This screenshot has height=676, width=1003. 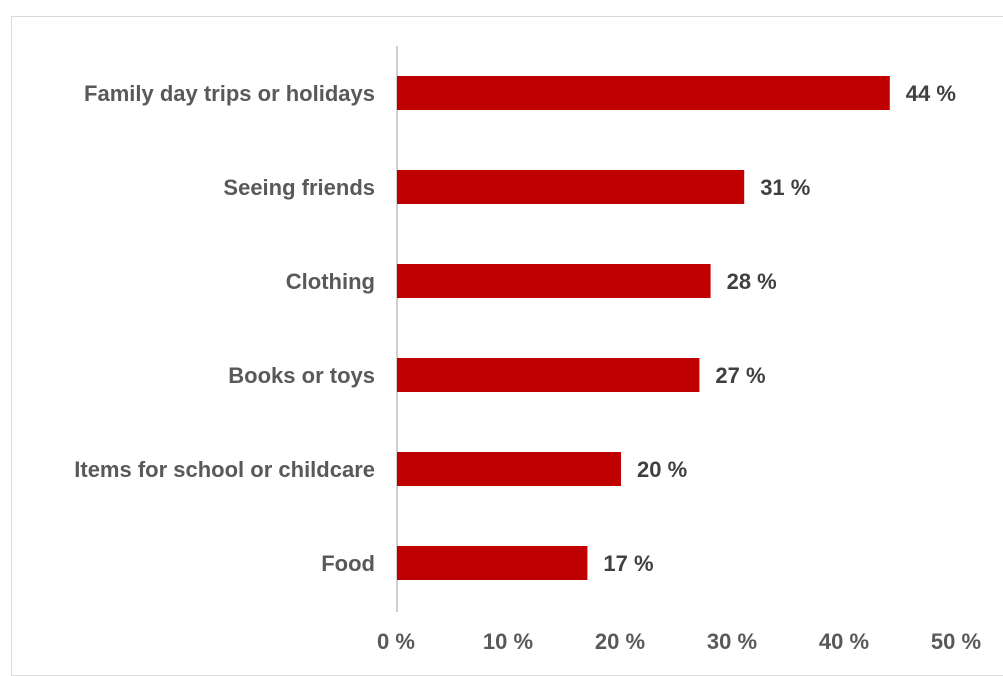 I want to click on value-label-books-or-toys: 27 %, so click(x=740, y=375).